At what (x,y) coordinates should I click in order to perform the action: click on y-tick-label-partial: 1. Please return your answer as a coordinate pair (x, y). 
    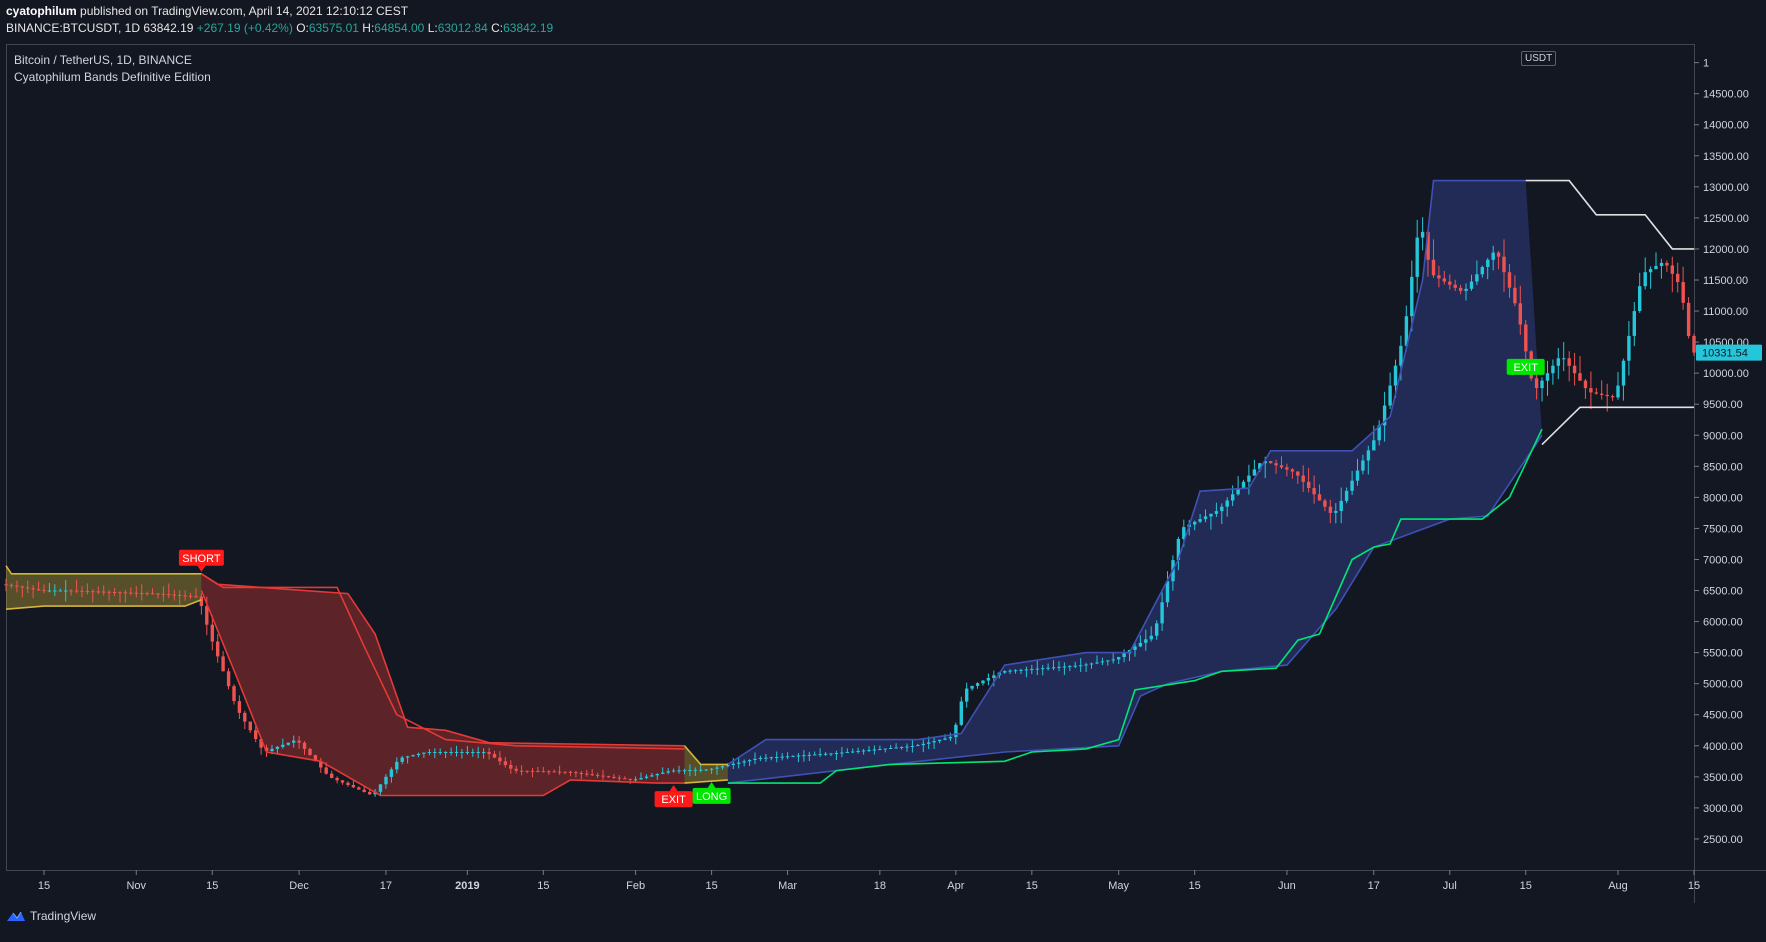
    Looking at the image, I should click on (1706, 64).